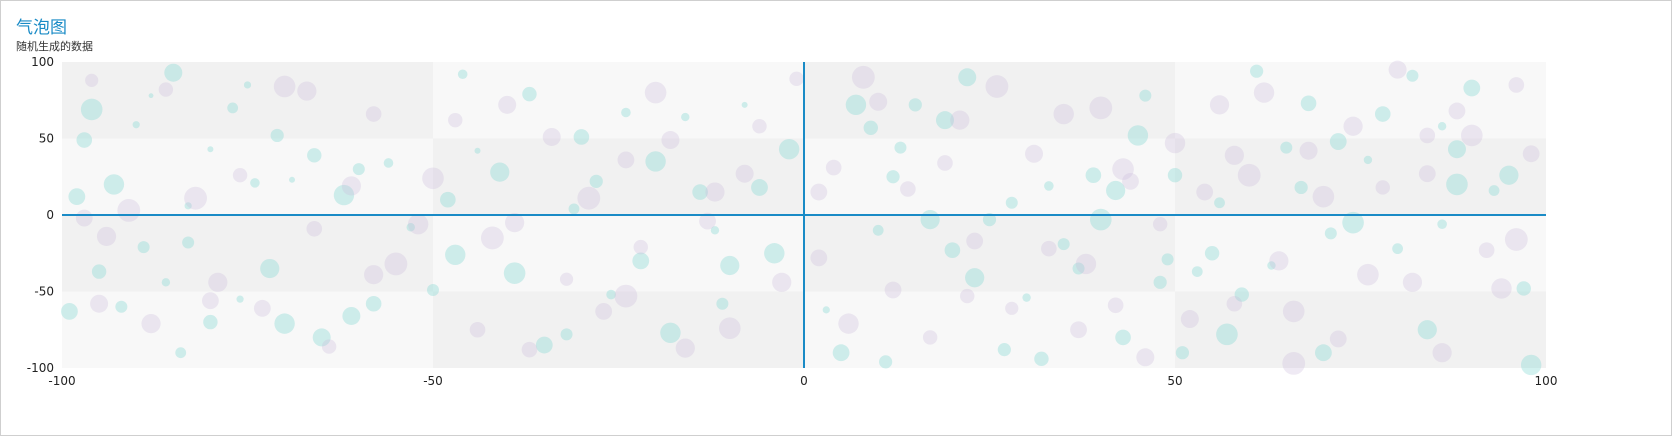 The image size is (1672, 436). What do you see at coordinates (44, 292) in the screenshot?
I see `y-tick-label: -50` at bounding box center [44, 292].